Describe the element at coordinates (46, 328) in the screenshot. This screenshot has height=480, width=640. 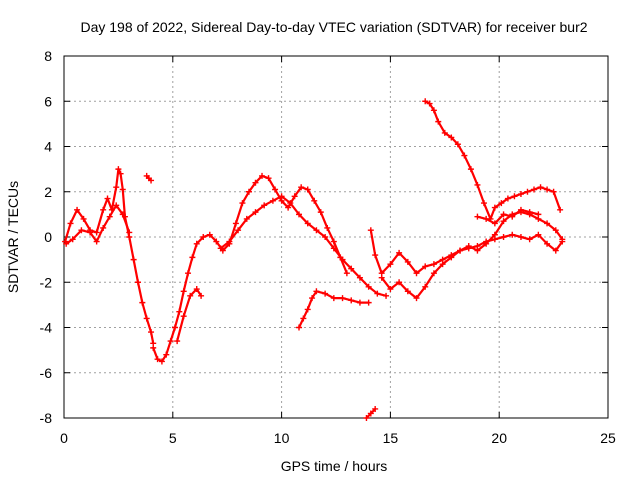
I see `y-tick-label--4: -4` at that location.